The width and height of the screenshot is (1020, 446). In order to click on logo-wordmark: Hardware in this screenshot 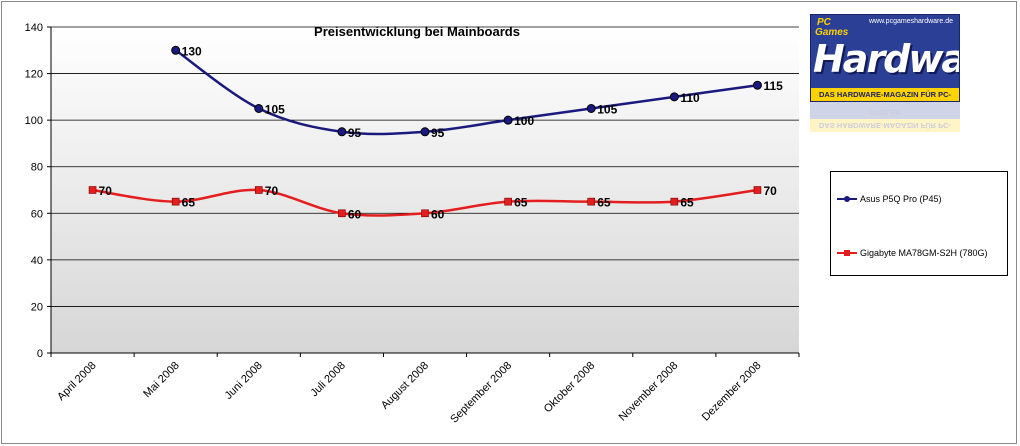, I will do `click(886, 59)`.